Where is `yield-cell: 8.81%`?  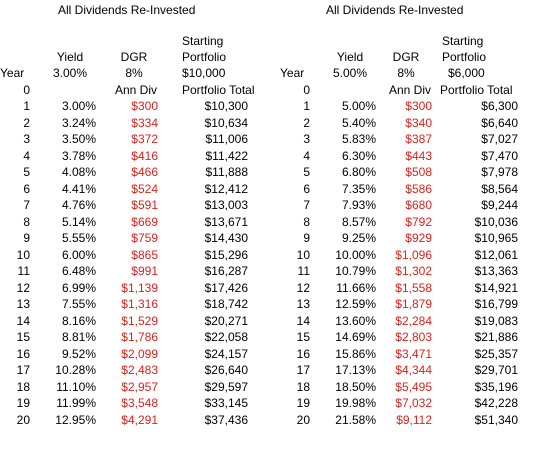 yield-cell: 8.81% is located at coordinates (78, 337).